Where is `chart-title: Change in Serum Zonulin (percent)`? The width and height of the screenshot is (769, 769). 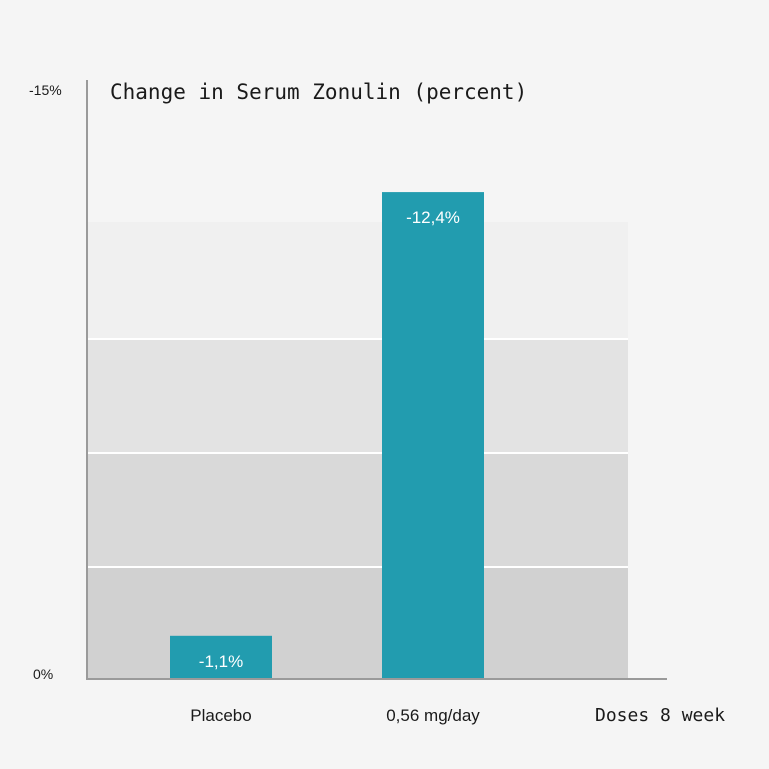
chart-title: Change in Serum Zonulin (percent) is located at coordinates (318, 92).